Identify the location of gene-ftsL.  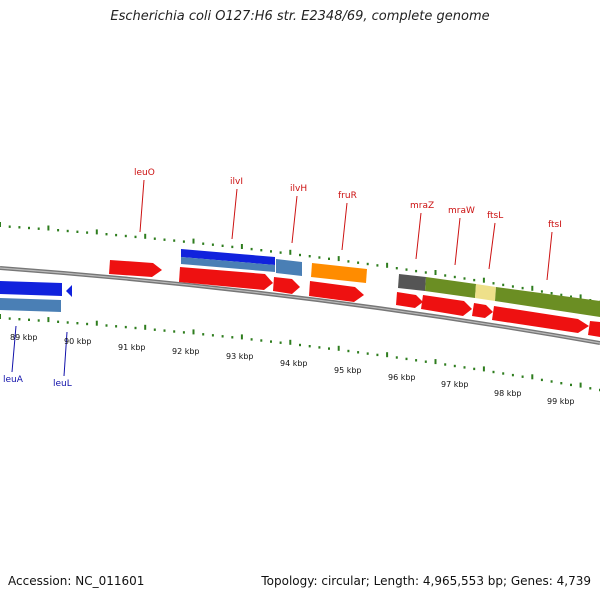
(482, 310).